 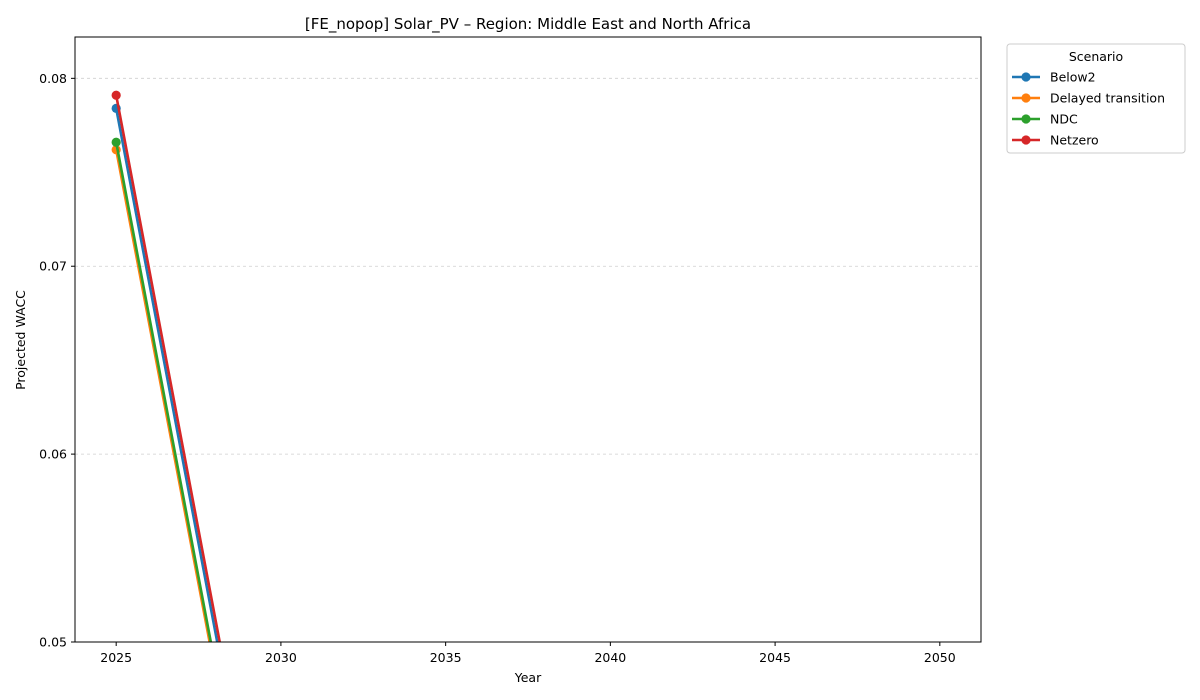 What do you see at coordinates (53, 642) in the screenshot?
I see `y-tick-label: 0.05` at bounding box center [53, 642].